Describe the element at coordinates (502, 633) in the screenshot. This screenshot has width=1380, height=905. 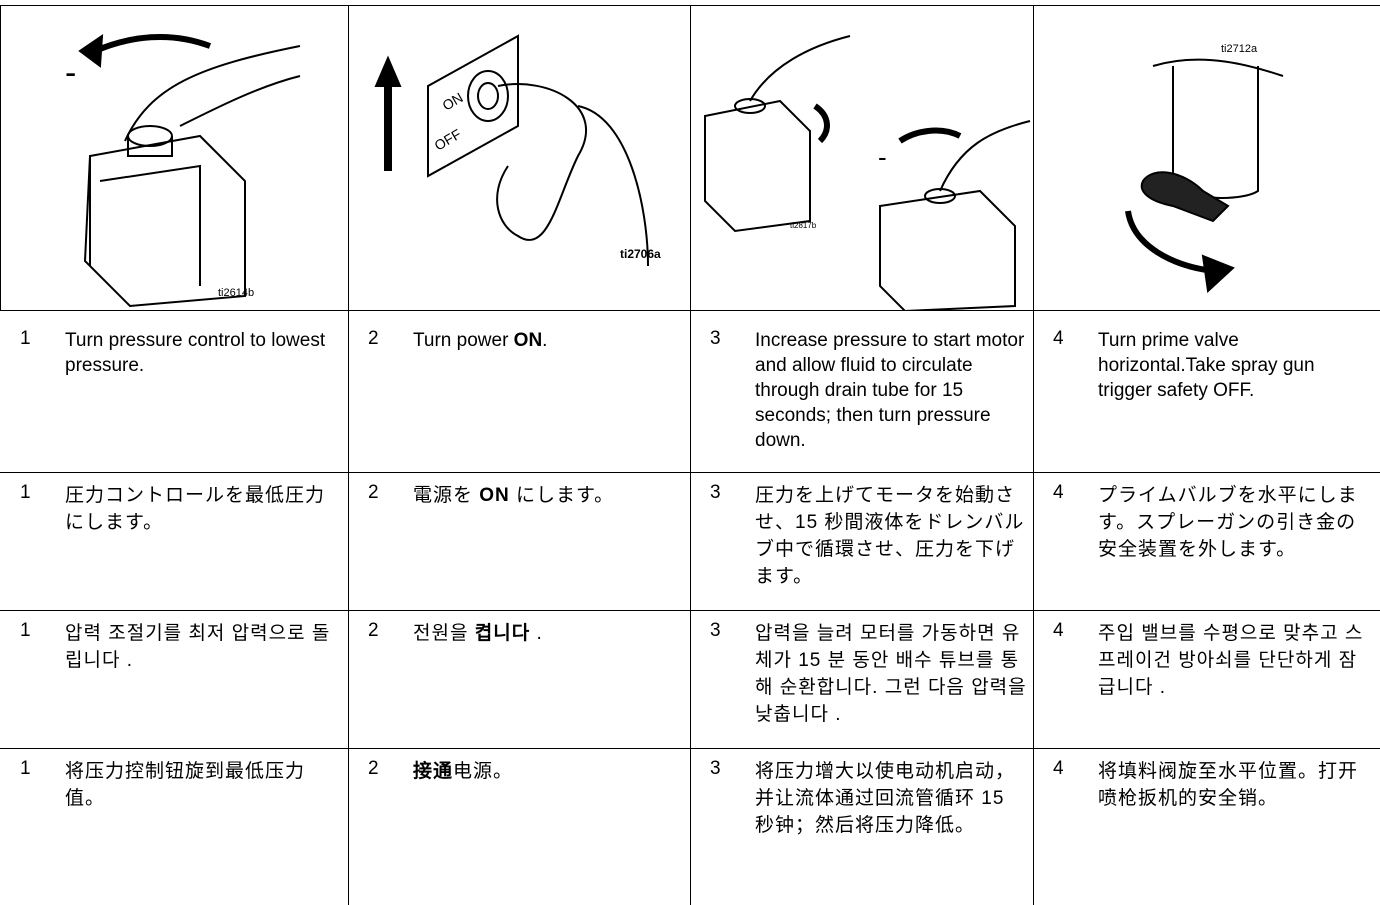
I see `bold-text: 켭니다` at that location.